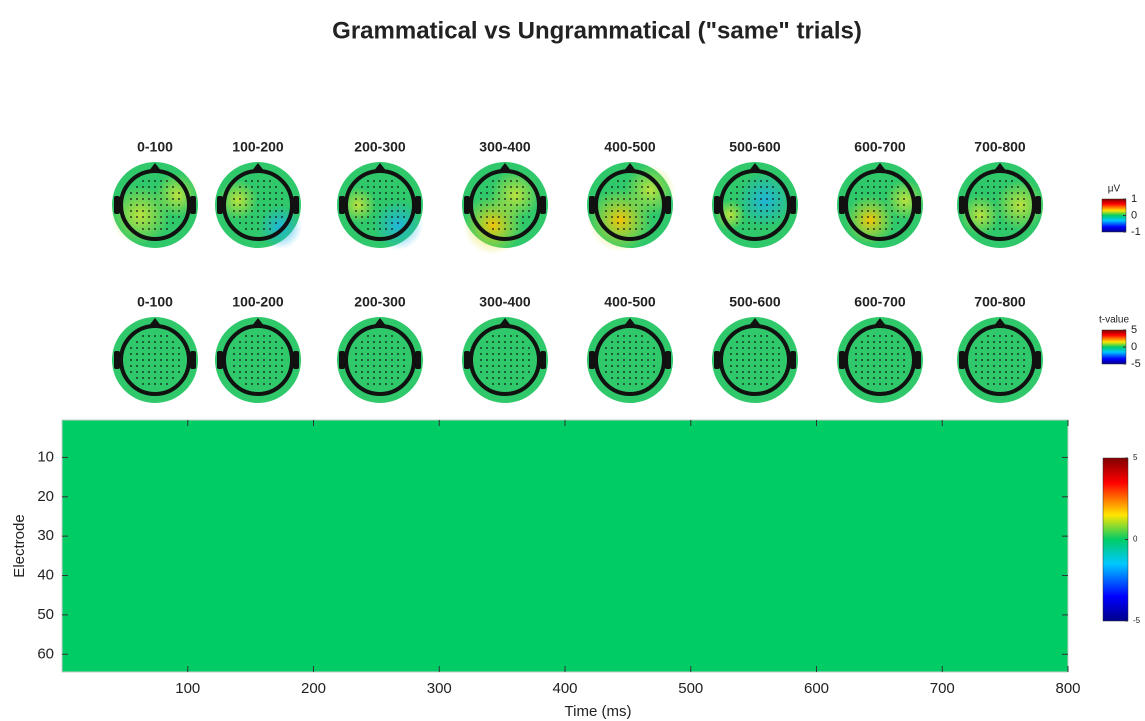 The height and width of the screenshot is (721, 1145). Describe the element at coordinates (690, 688) in the screenshot. I see `x-tick-label: 500` at that location.